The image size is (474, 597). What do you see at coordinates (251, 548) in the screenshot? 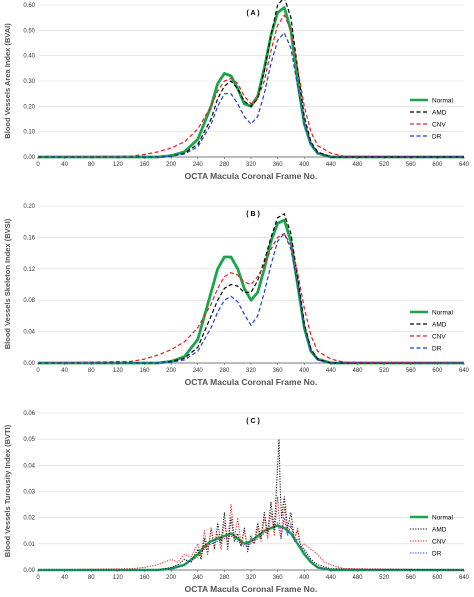
I see `series-line-normal` at bounding box center [251, 548].